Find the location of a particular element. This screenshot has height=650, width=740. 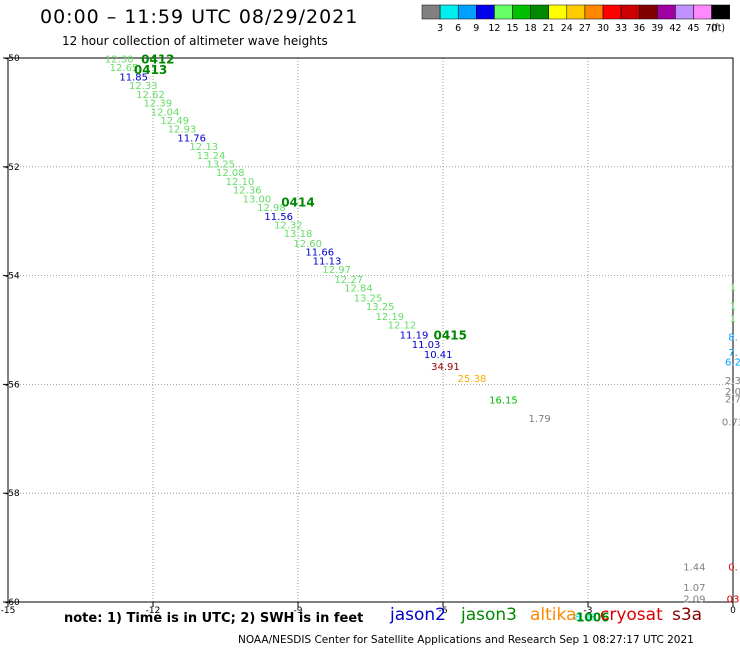

x-tick-label: -6 is located at coordinates (443, 611).